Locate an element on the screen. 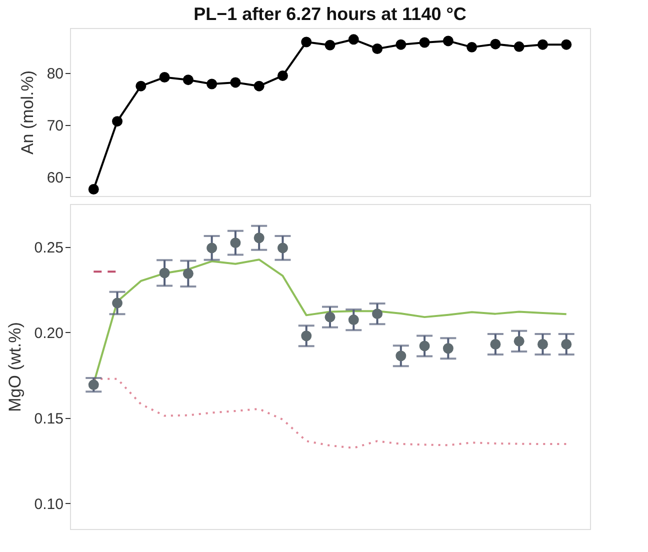 The image size is (648, 552). y-axis-title: MgO (wt.%) is located at coordinates (14, 367).